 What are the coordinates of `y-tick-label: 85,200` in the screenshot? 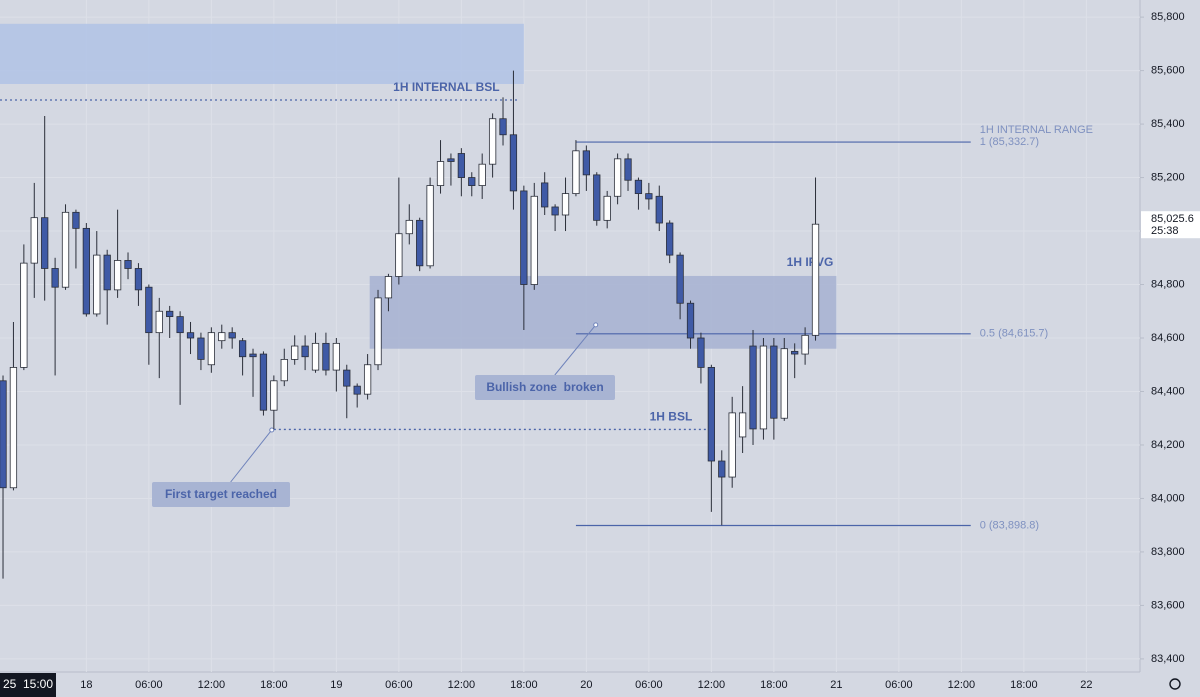 It's located at (1168, 177).